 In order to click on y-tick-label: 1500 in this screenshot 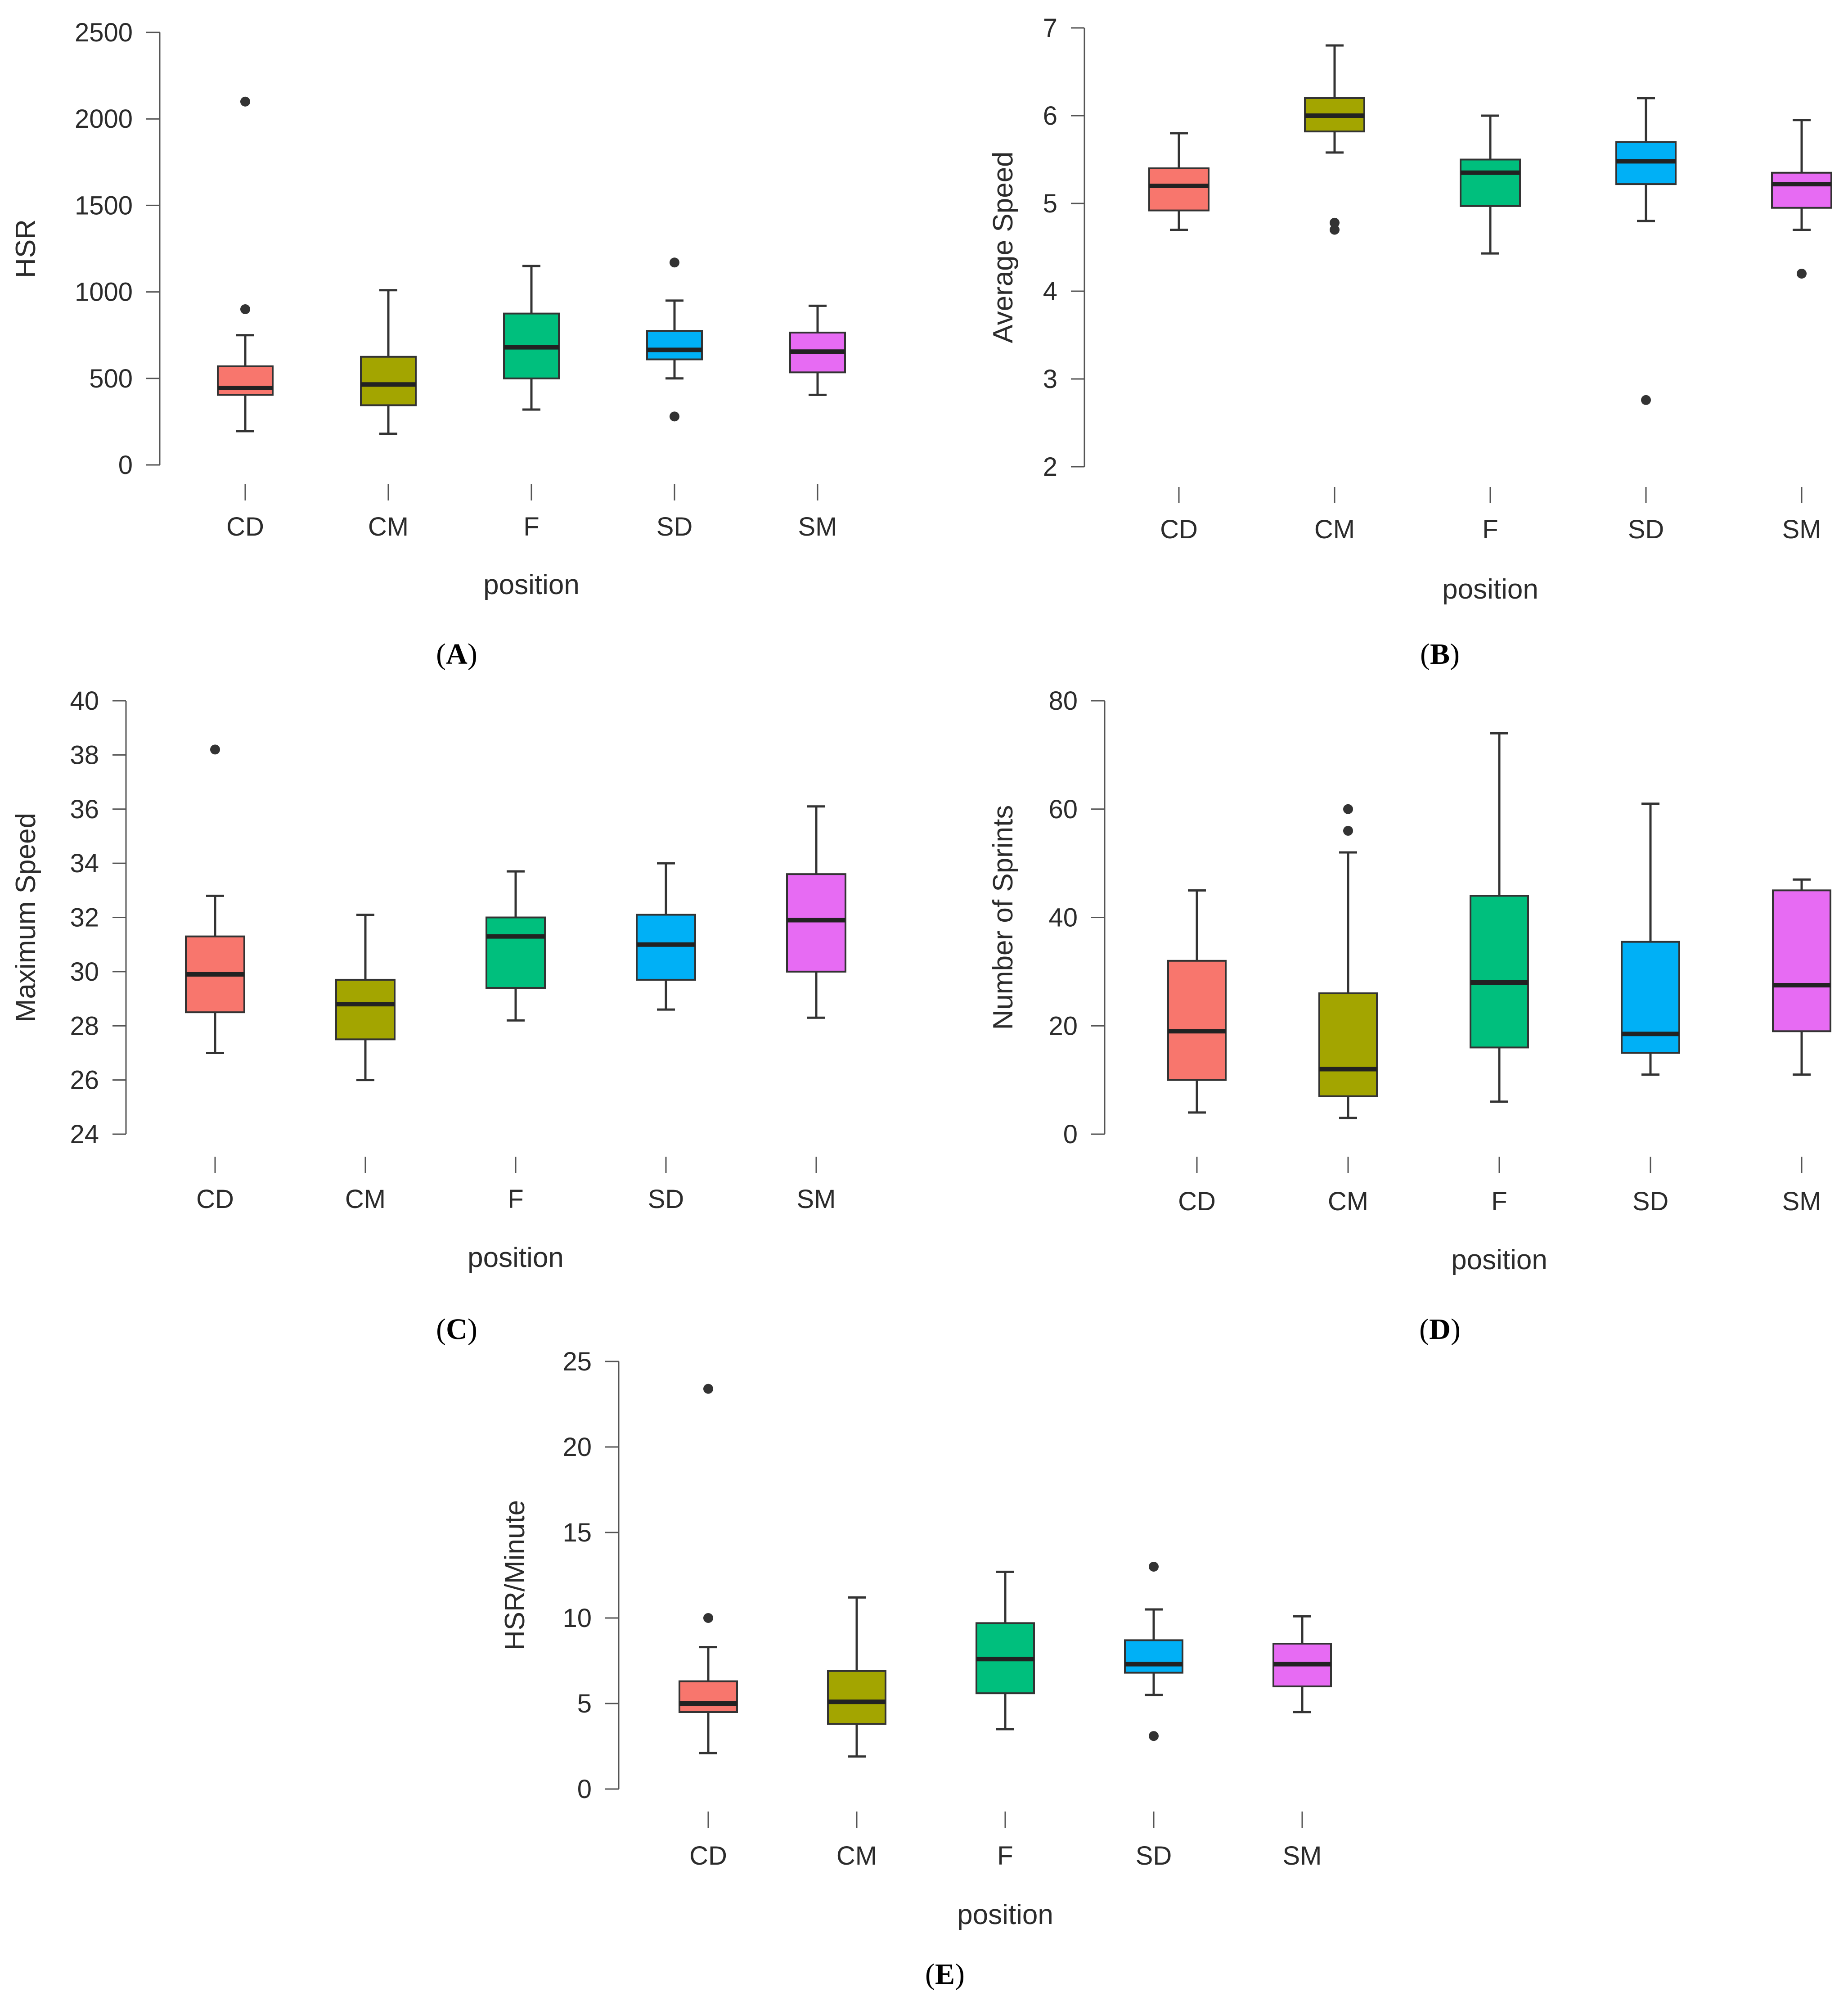, I will do `click(104, 206)`.